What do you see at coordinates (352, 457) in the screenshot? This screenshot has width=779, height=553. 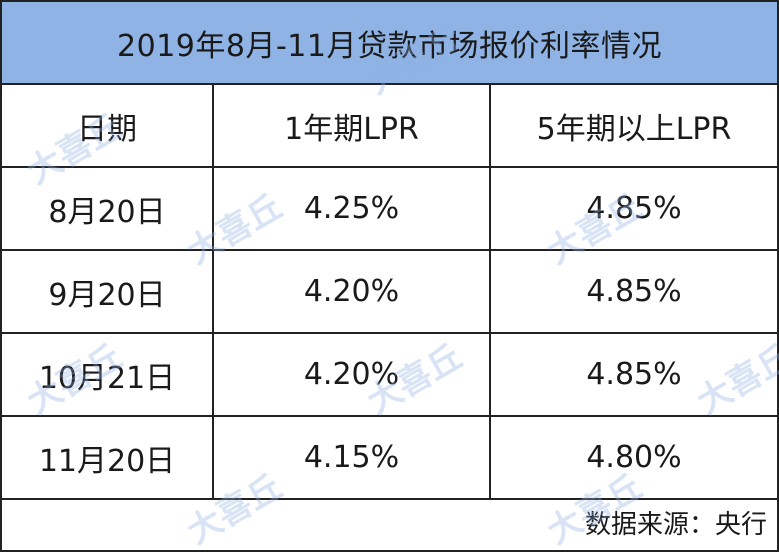 I see `lpr-1y-cell: 4.15%` at bounding box center [352, 457].